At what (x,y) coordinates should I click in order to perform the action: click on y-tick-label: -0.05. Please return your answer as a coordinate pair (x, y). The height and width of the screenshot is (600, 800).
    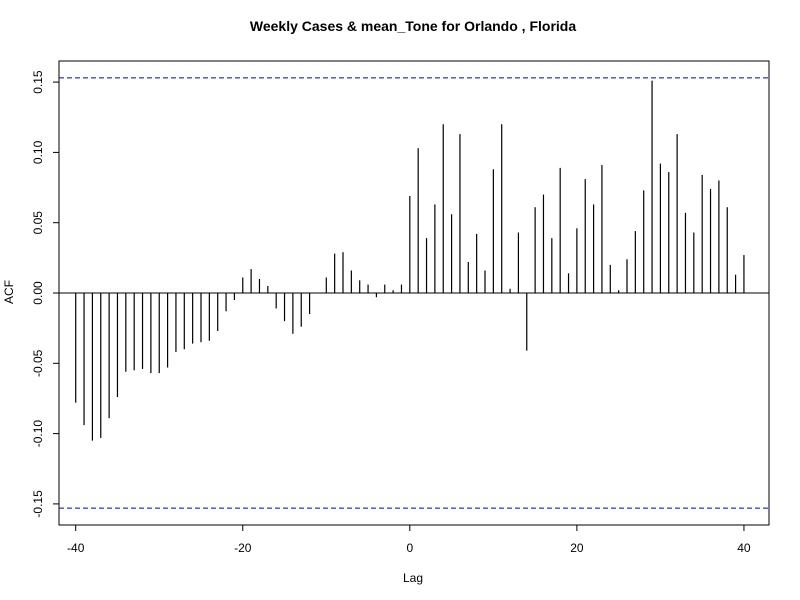
    Looking at the image, I should click on (38, 363).